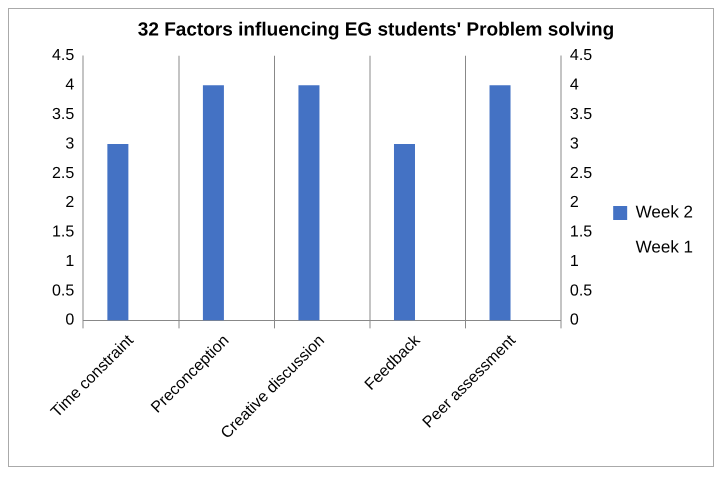 The image size is (724, 477). I want to click on chart-title: 32 Factors influencing EG students' Problem solving, so click(376, 30).